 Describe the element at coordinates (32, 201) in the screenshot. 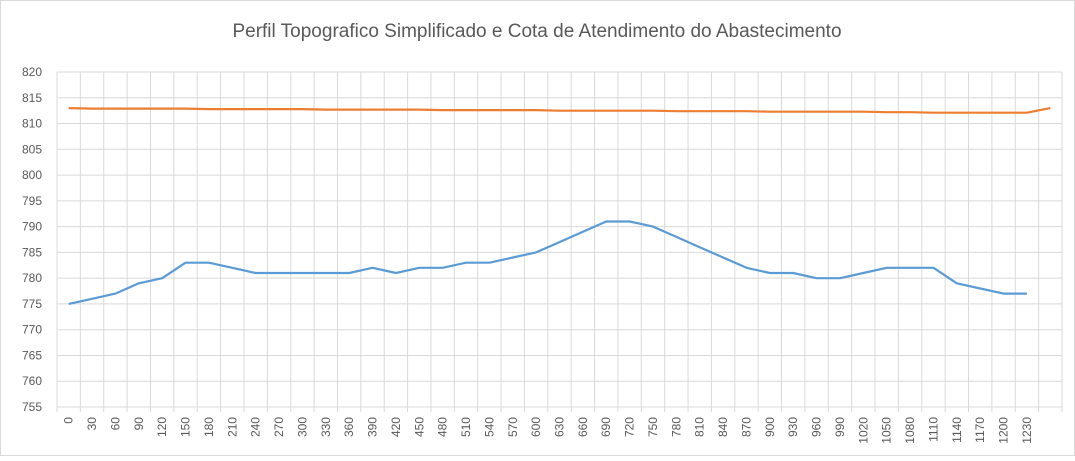

I see `y-tick-label: 795` at that location.